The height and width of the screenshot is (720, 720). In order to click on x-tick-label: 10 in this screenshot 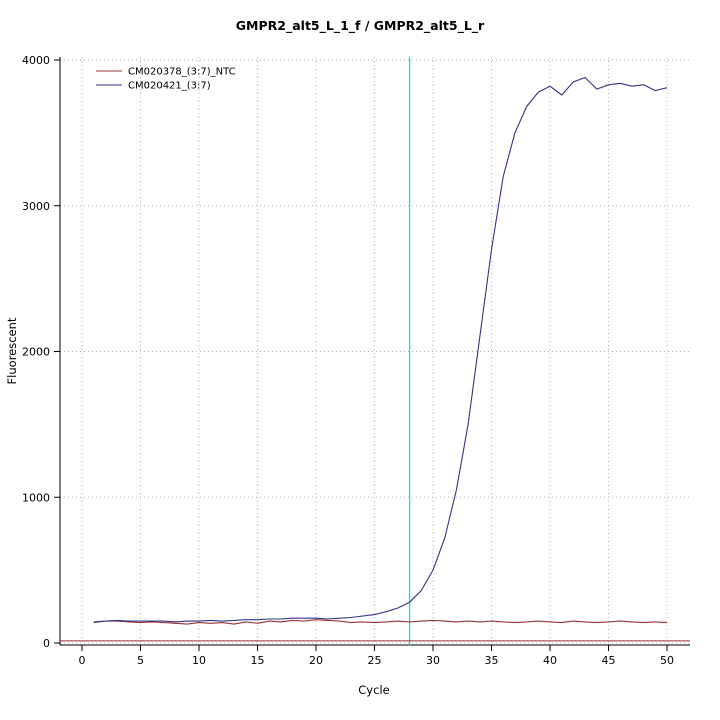, I will do `click(199, 660)`.